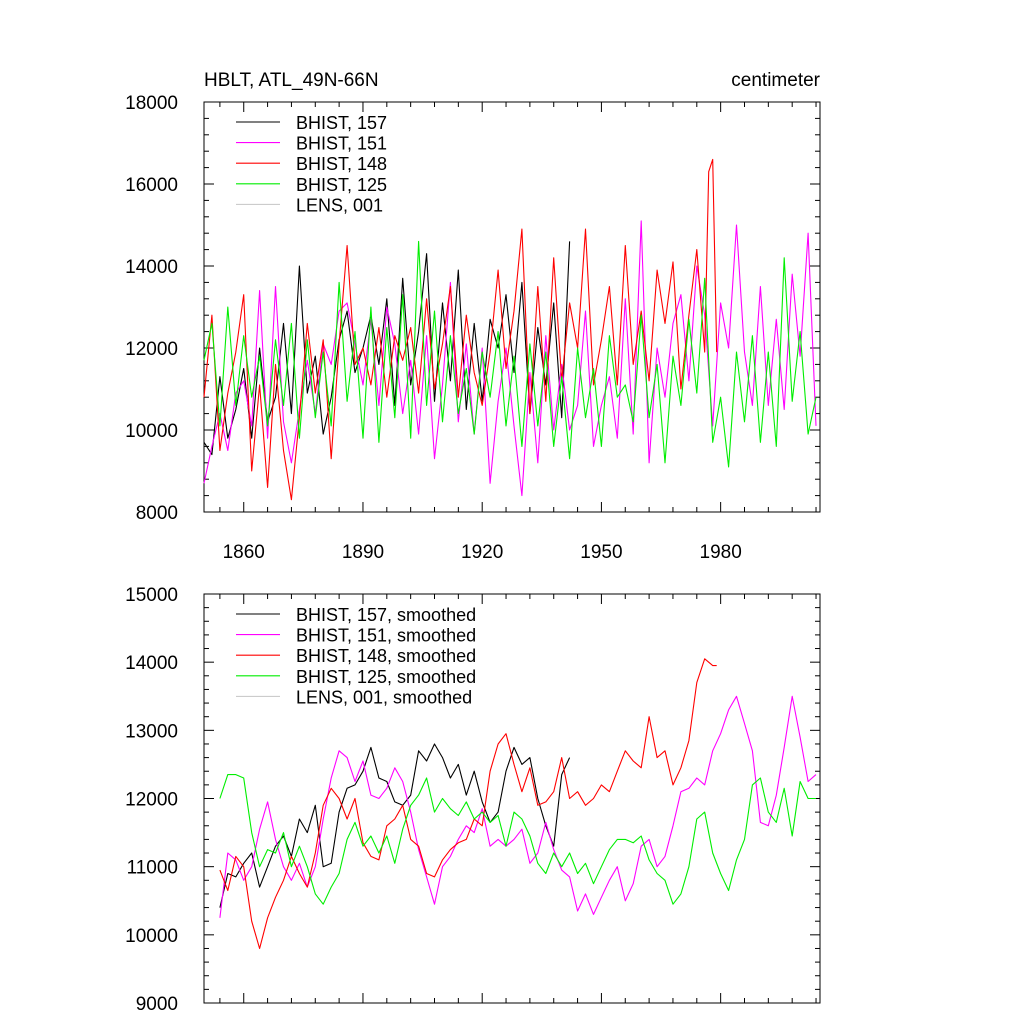 Image resolution: width=1024 pixels, height=1029 pixels. I want to click on legend-label: BHIST, 125, smoothed, so click(386, 677).